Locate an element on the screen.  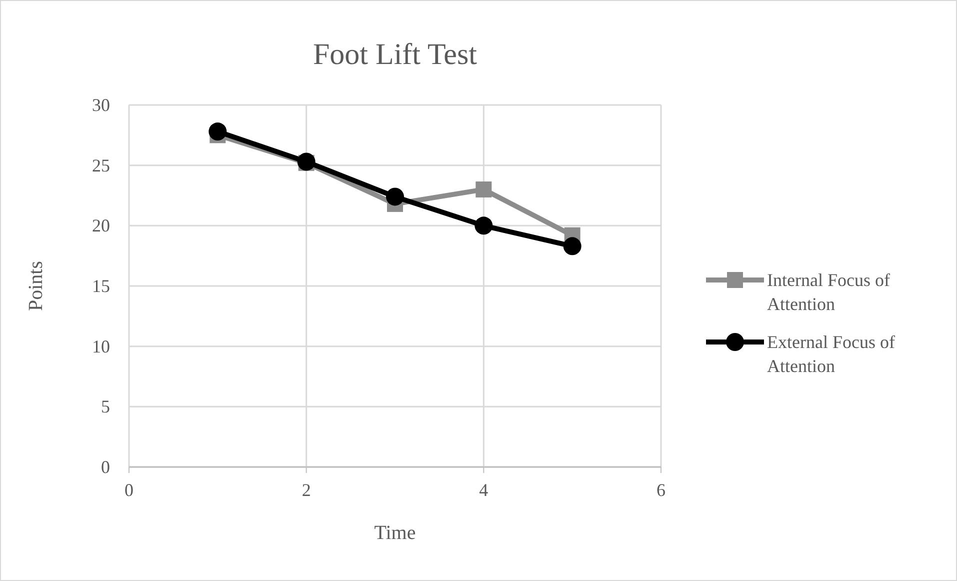
y-tick-label: 15 is located at coordinates (101, 286).